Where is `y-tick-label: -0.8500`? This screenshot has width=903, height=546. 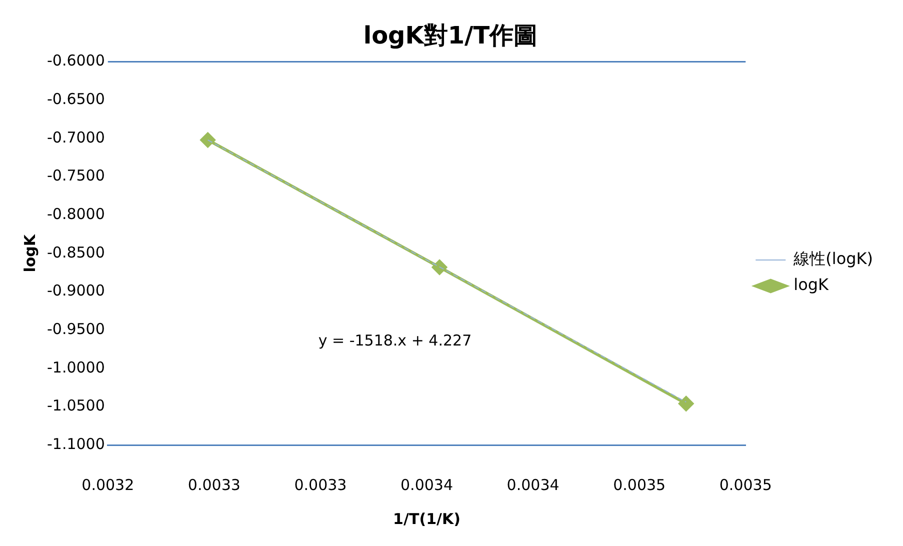 y-tick-label: -0.8500 is located at coordinates (75, 252).